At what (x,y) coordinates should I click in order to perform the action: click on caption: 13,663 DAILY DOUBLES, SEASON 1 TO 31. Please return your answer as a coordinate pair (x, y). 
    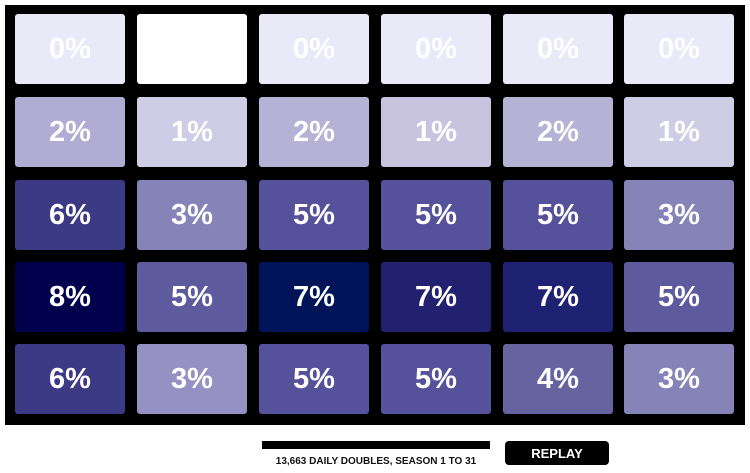
    Looking at the image, I should click on (376, 461).